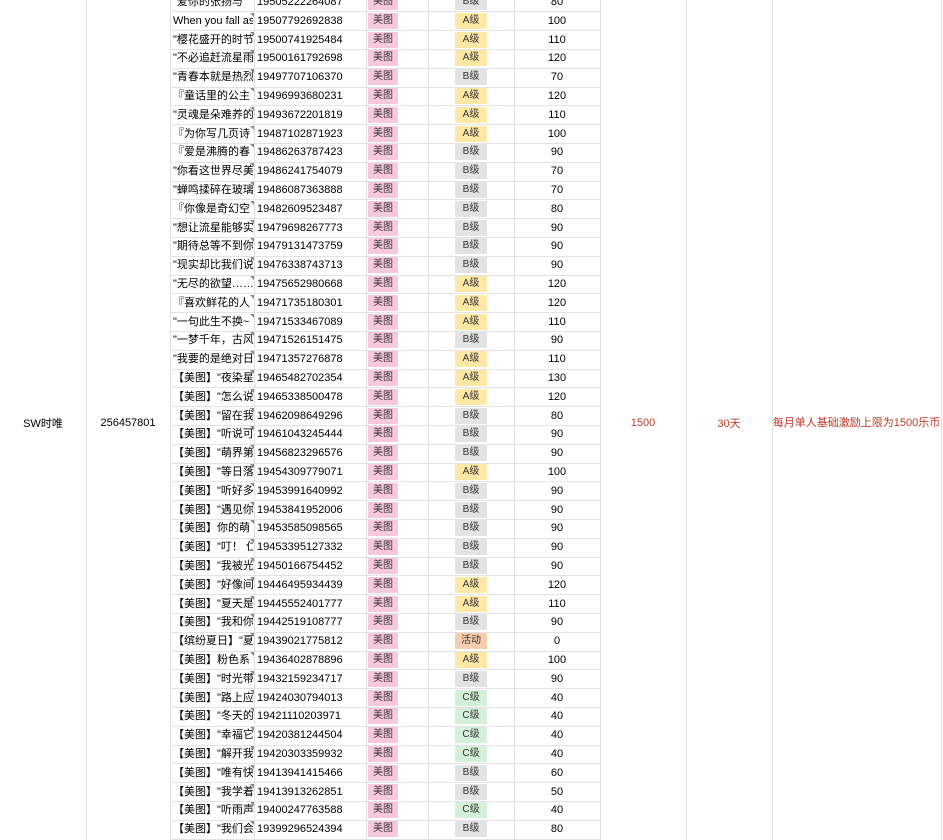 This screenshot has height=840, width=943. I want to click on row-id-cell: 19471533467089, so click(300, 321).